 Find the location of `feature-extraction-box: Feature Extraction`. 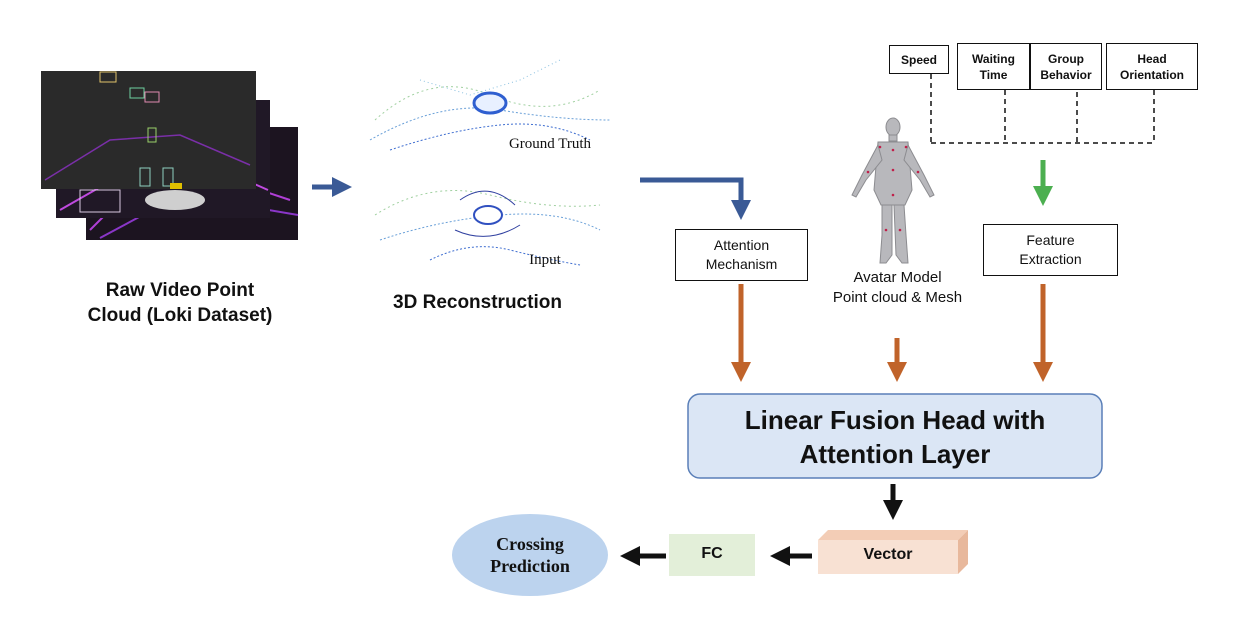

feature-extraction-box: Feature Extraction is located at coordinates (1050, 250).